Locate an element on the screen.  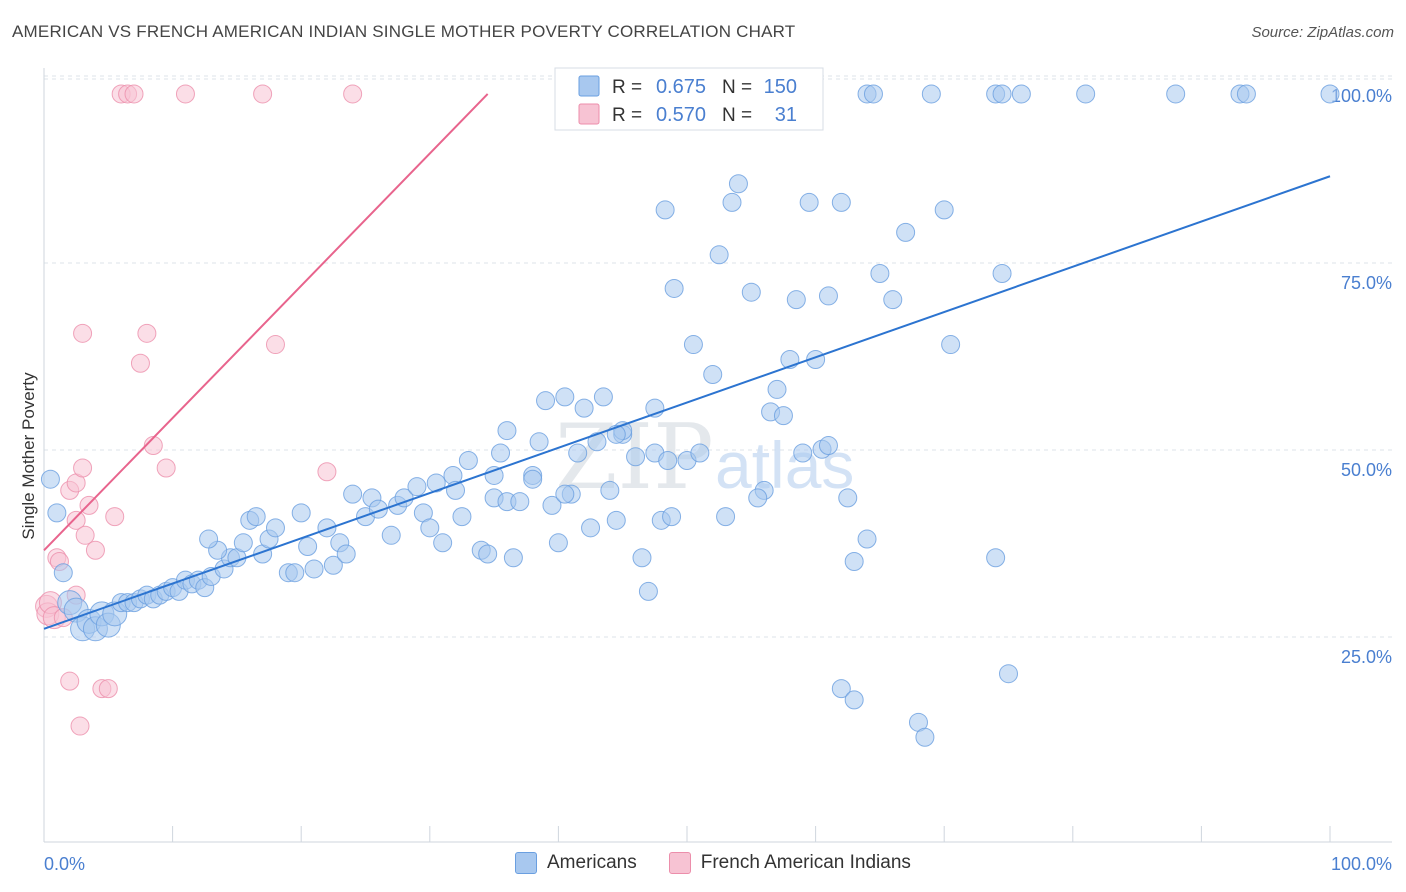
y-axis-label: Single Mother Poverty is located at coordinates (28, 456).